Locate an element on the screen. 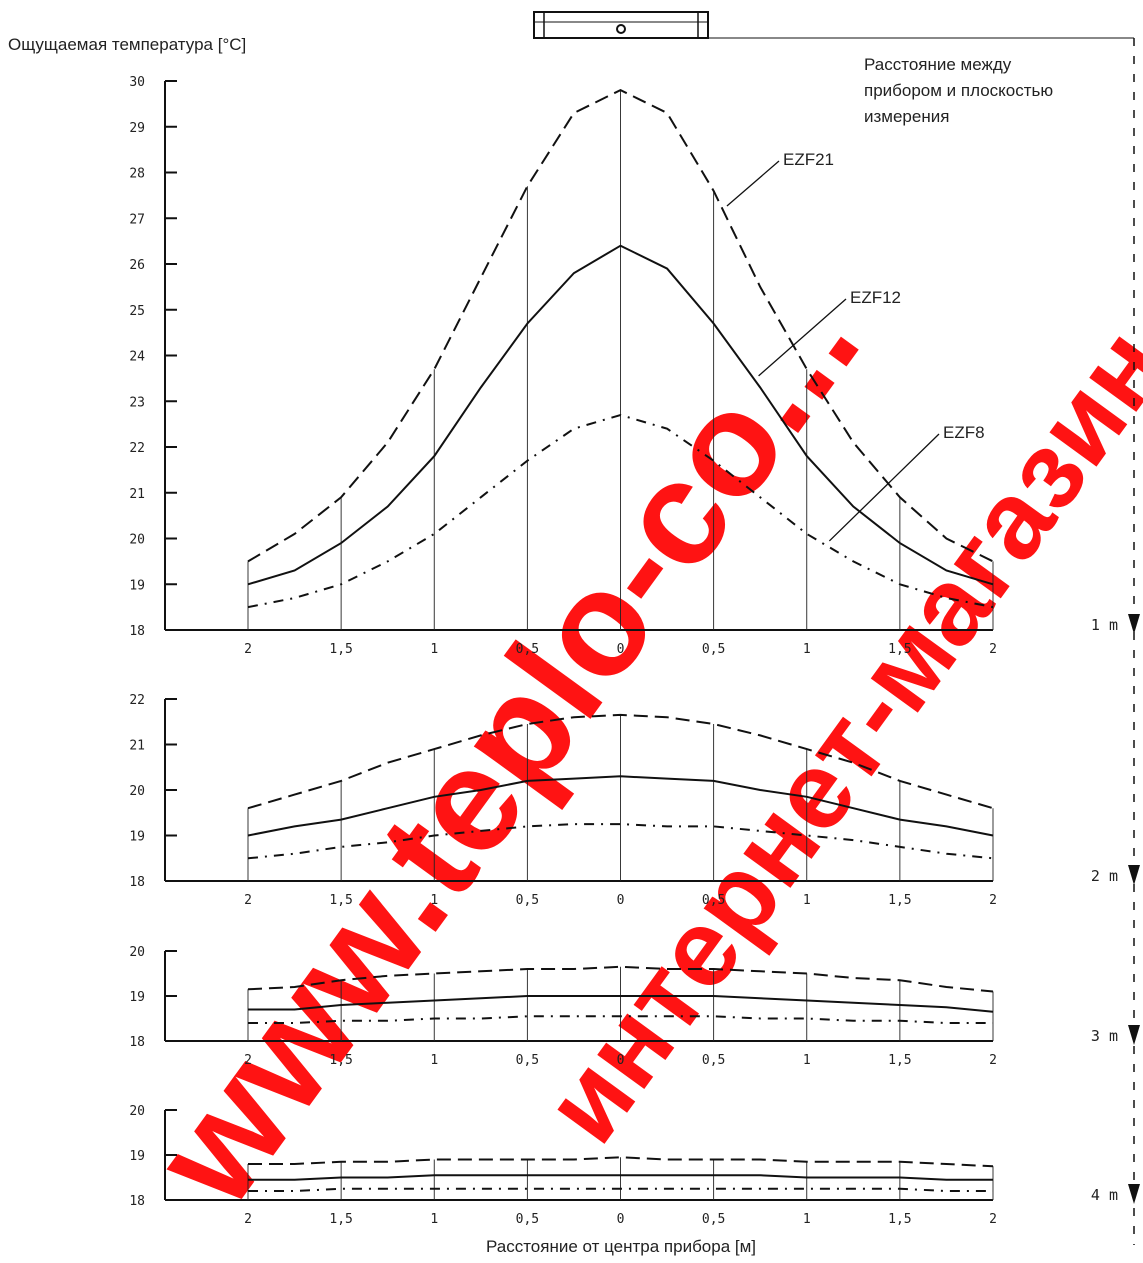 This screenshot has width=1143, height=1263. legend-leader-ezf8 is located at coordinates (884, 487).